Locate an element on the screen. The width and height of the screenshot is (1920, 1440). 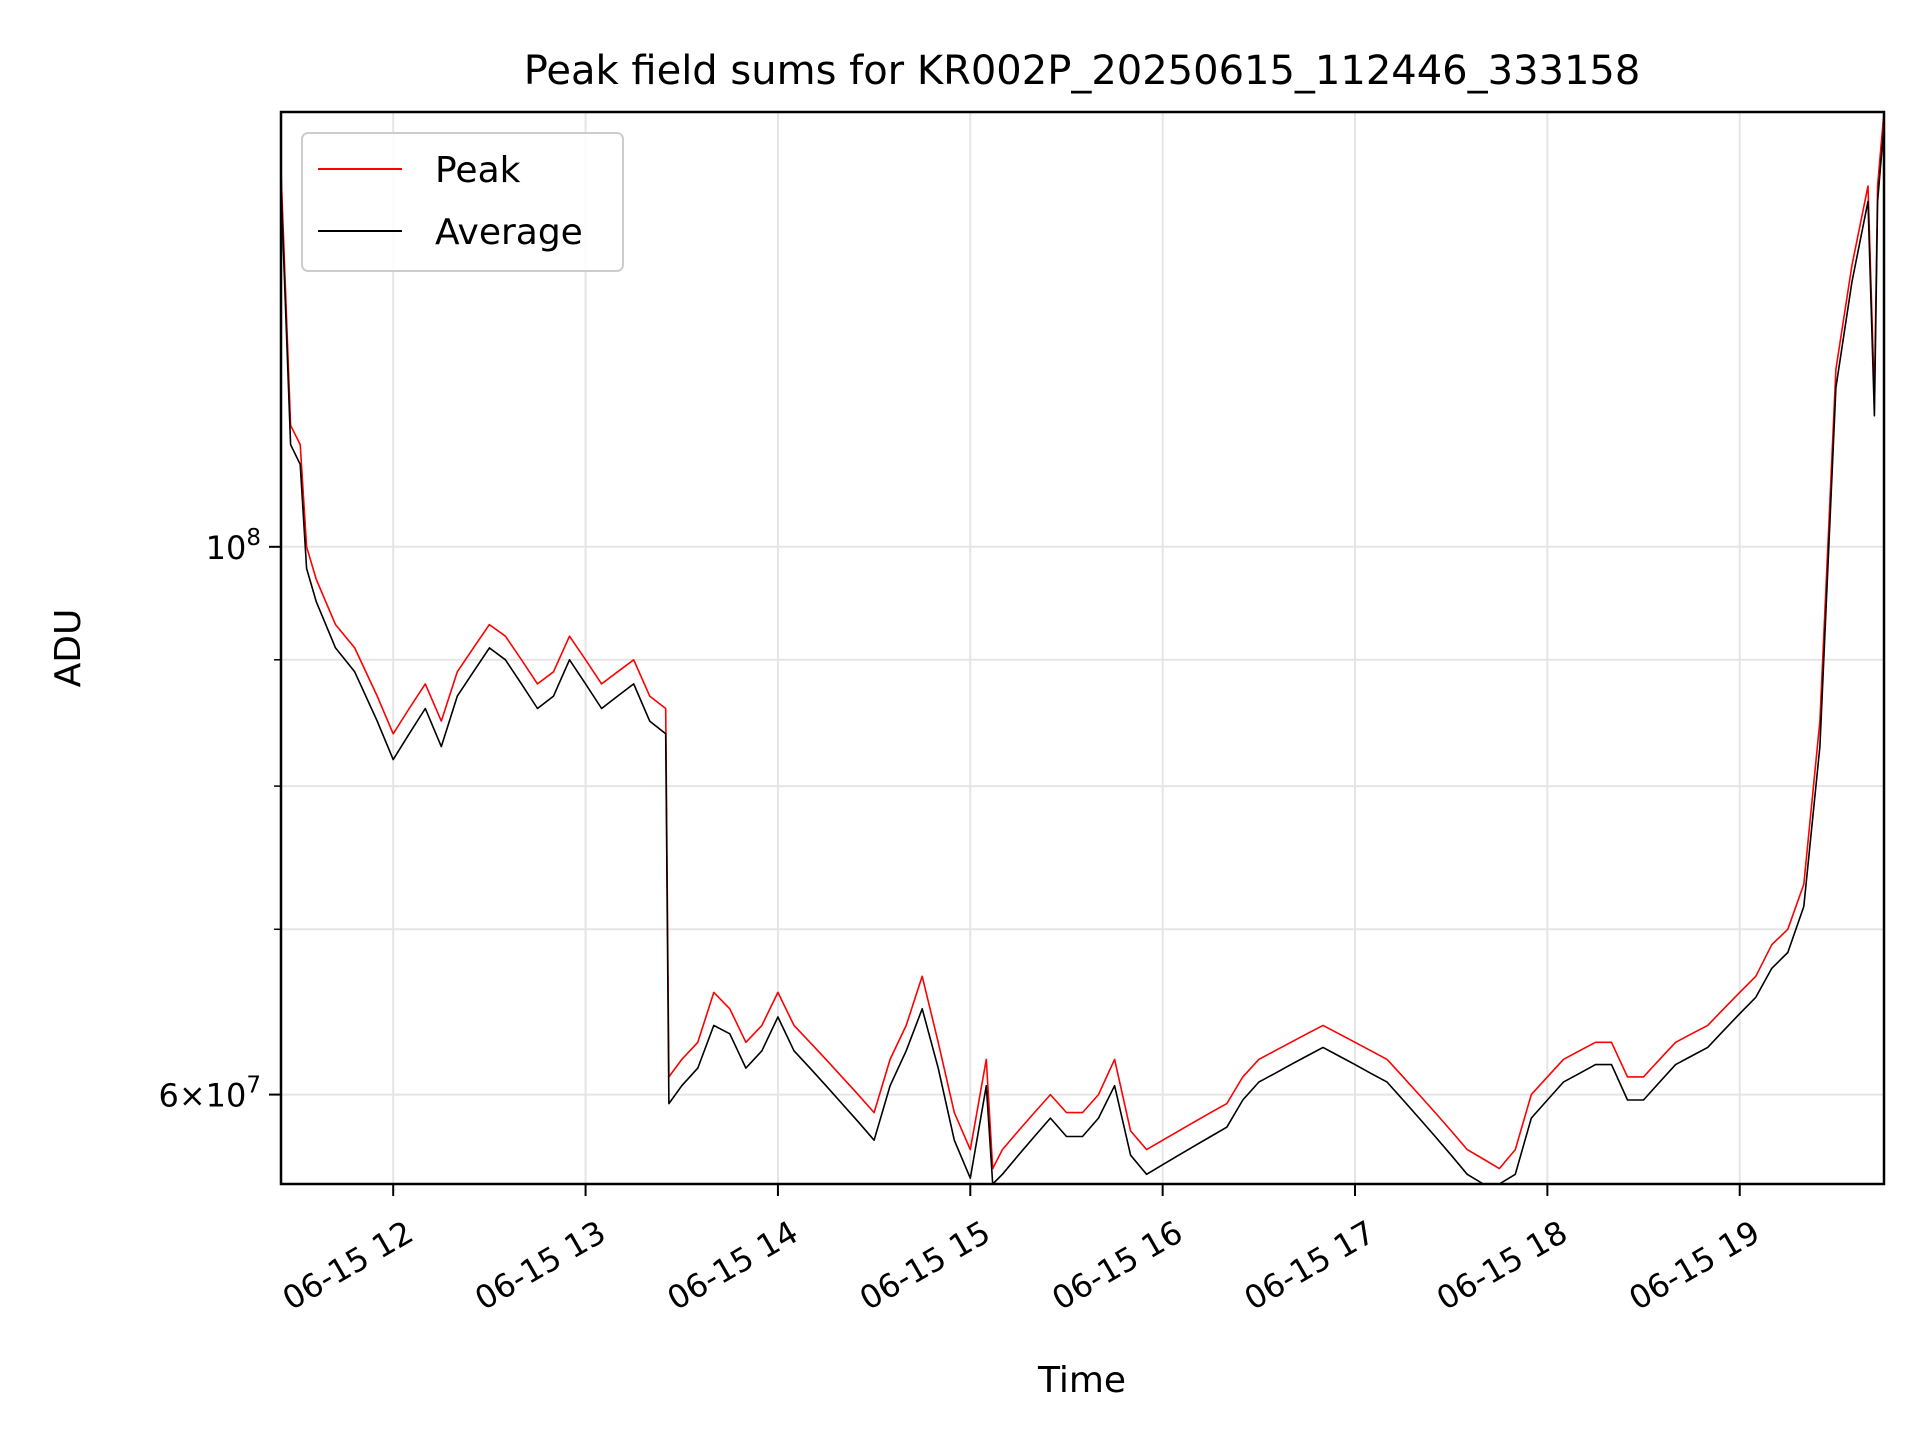
legend-peak-label: Peak is located at coordinates (478, 170).